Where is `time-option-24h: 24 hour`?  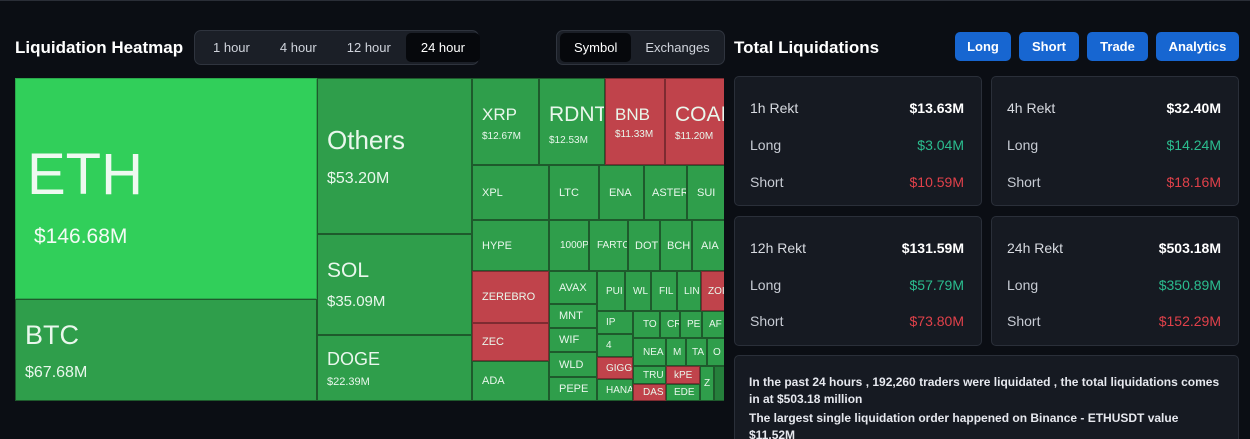 time-option-24h: 24 hour is located at coordinates (442, 47).